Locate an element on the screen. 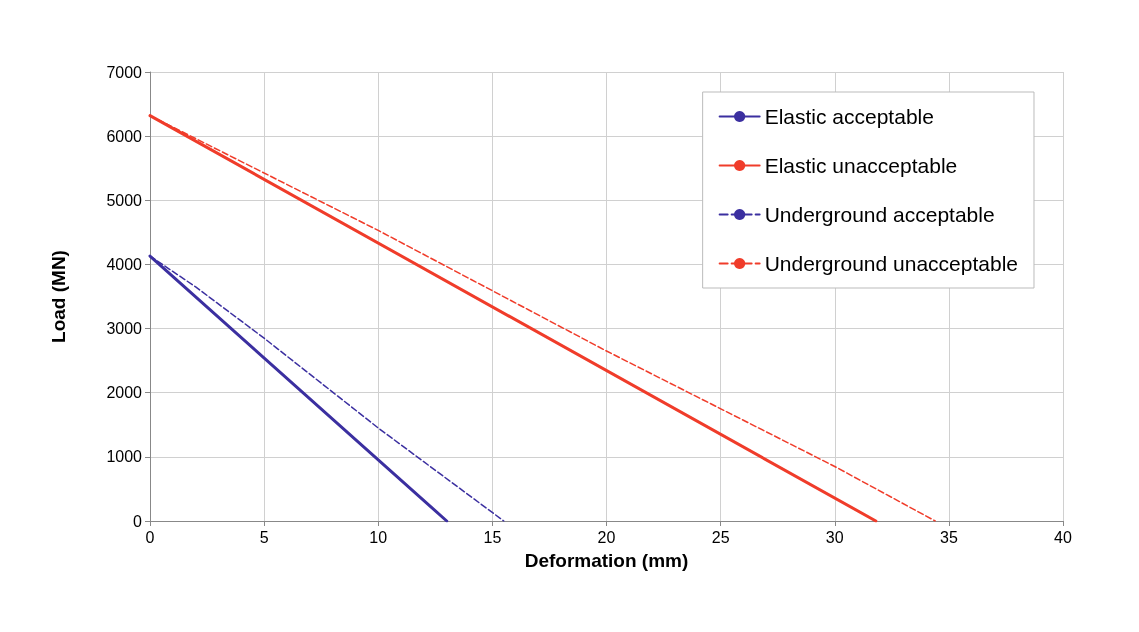  y-tick-label: 5000 is located at coordinates (124, 200).